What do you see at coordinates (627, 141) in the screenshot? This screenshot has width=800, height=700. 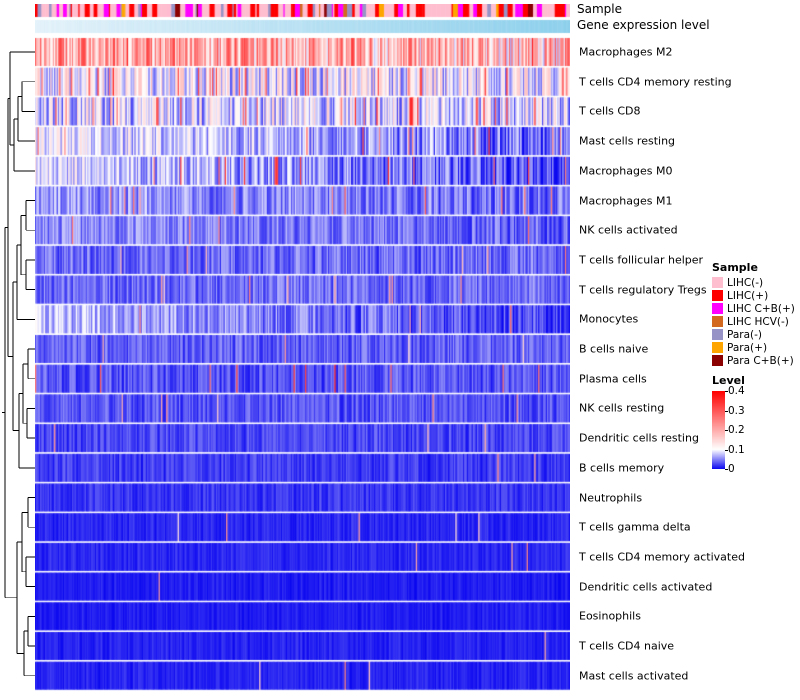 I see `row-label: Mast cells resting` at bounding box center [627, 141].